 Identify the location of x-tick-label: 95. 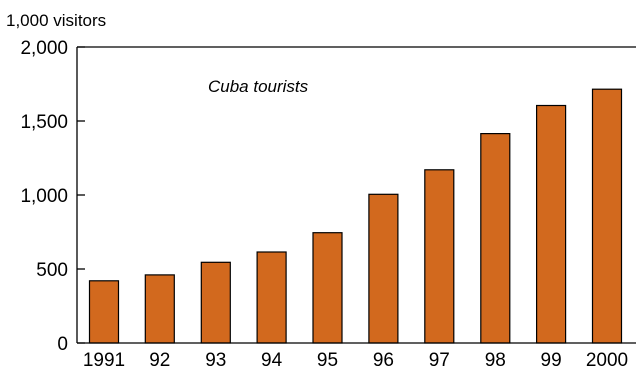
(327, 360).